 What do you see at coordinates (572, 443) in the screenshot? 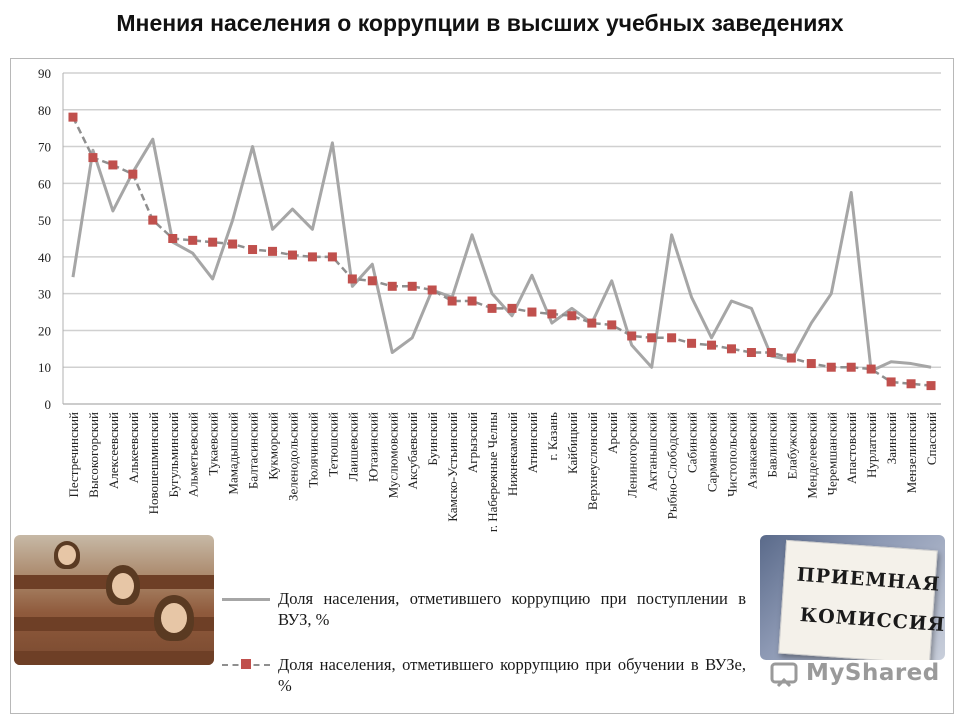
I see `x-tick-label: Кайбицкий` at bounding box center [572, 443].